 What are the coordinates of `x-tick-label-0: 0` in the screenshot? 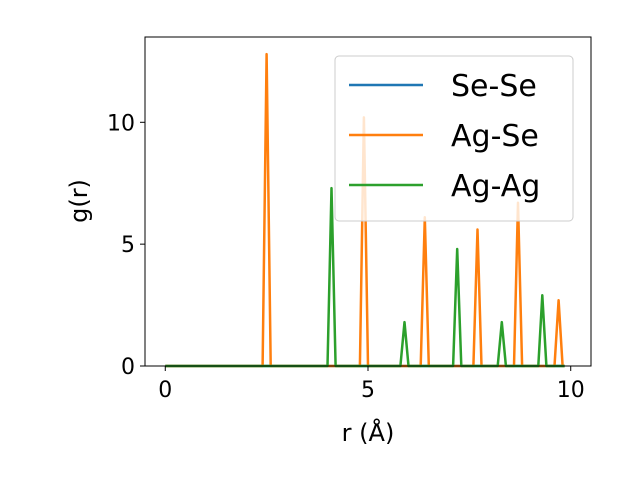 It's located at (165, 390).